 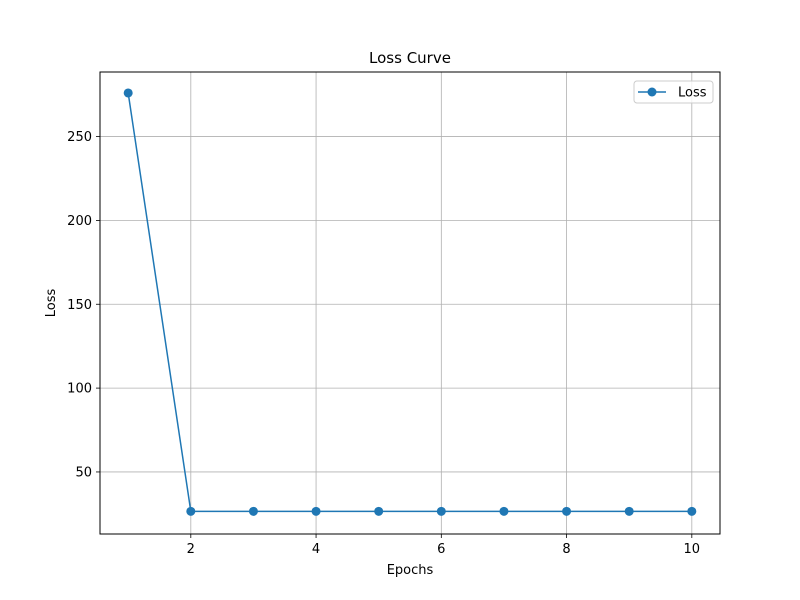 I want to click on x-tick-label: 4, so click(x=316, y=549).